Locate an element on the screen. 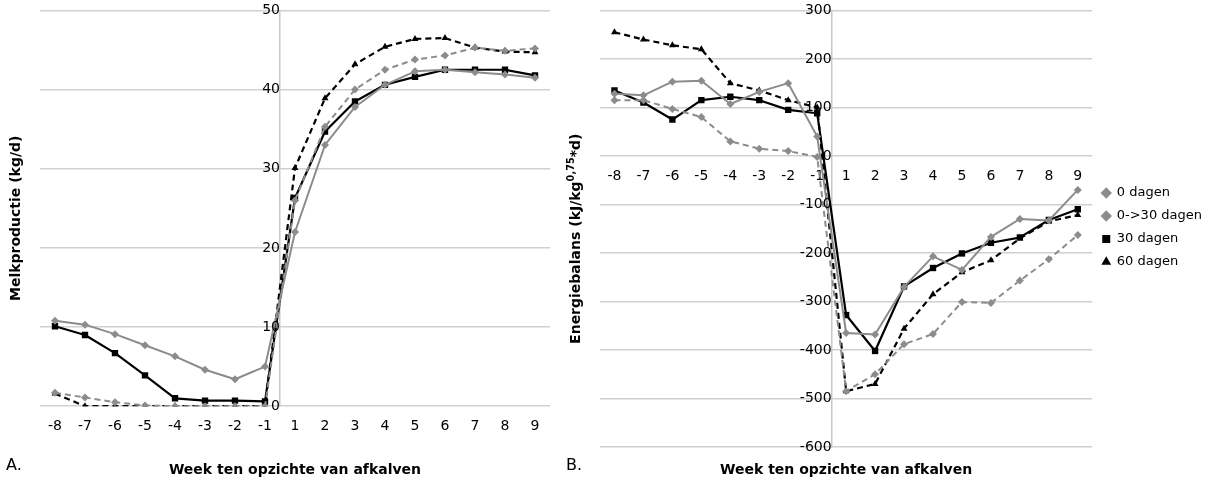 This screenshot has height=481, width=1222. y-tick-label: 10 is located at coordinates (271, 325).